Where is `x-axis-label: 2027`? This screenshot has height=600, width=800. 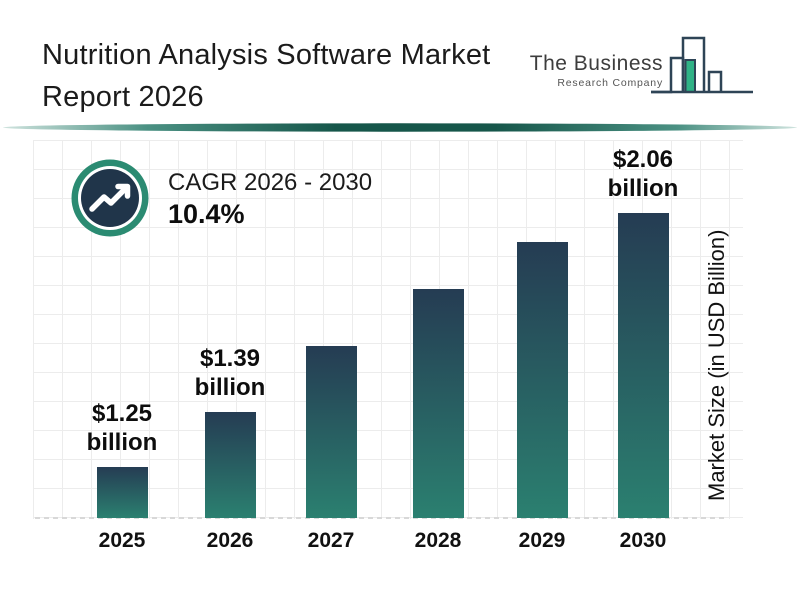 x-axis-label: 2027 is located at coordinates (331, 540).